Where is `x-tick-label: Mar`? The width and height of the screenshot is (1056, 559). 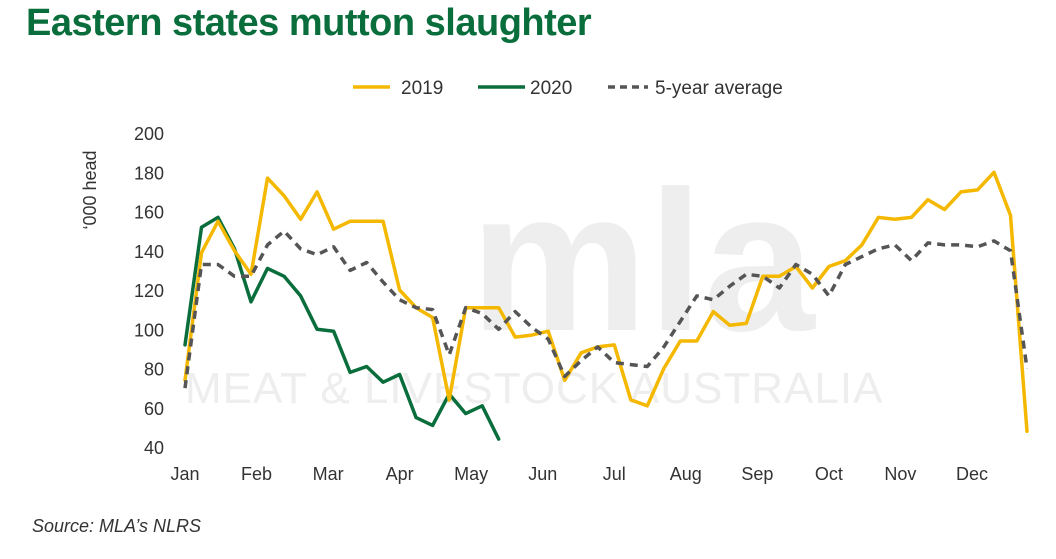
x-tick-label: Mar is located at coordinates (328, 474).